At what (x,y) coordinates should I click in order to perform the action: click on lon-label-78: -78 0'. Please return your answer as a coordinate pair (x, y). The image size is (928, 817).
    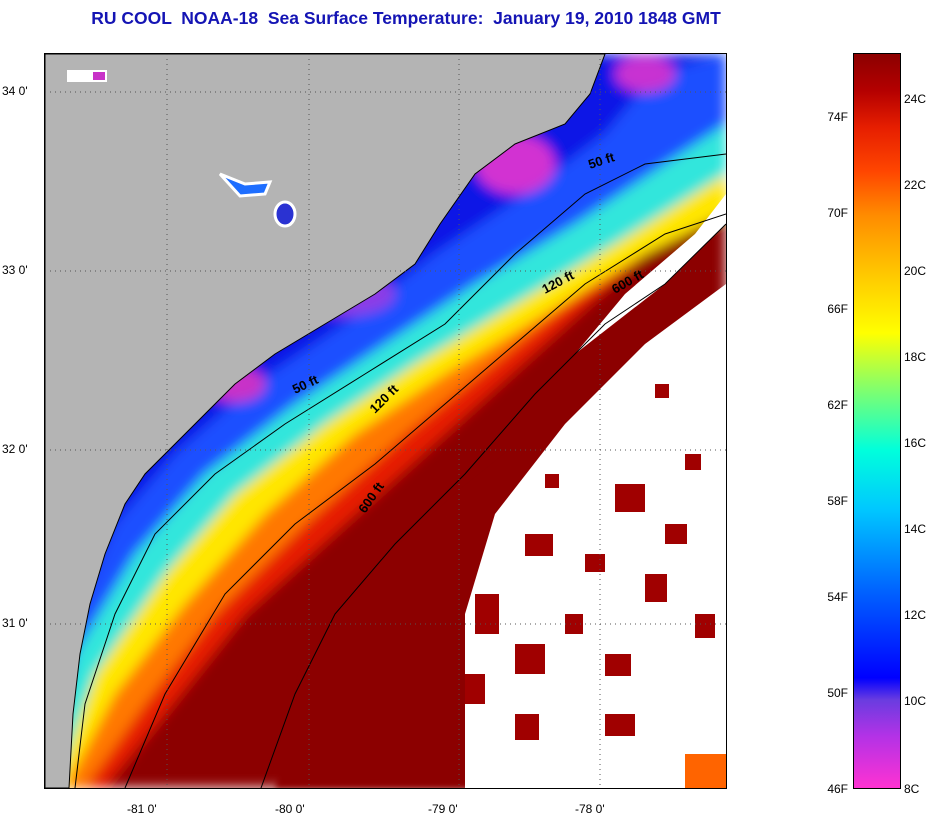
    Looking at the image, I should click on (590, 809).